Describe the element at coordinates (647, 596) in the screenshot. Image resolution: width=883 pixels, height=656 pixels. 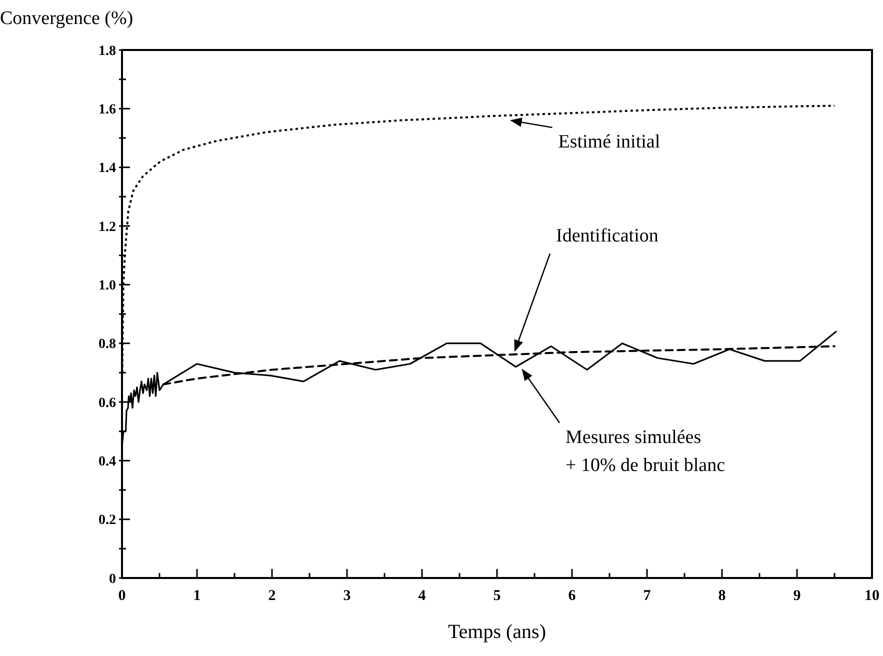
I see `x-tick-label: 7` at that location.